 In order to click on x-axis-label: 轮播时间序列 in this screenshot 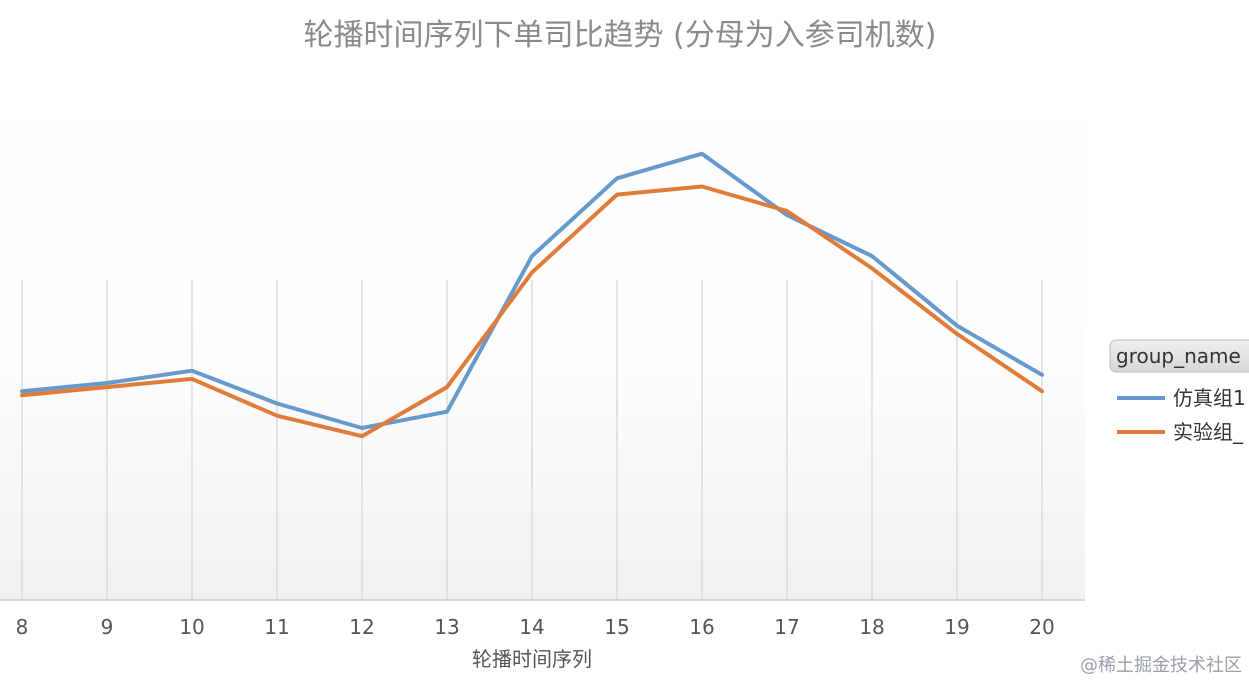, I will do `click(532, 659)`.